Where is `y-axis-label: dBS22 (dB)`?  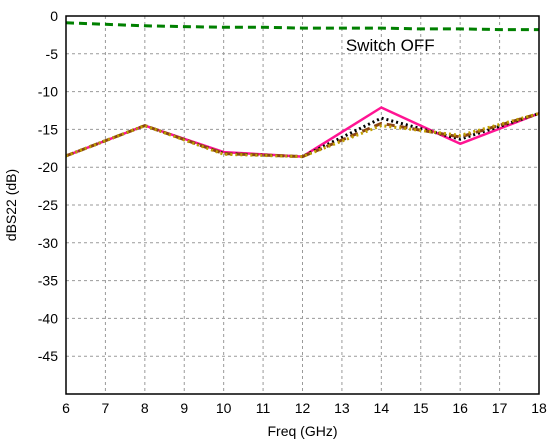
y-axis-label: dBS22 (dB) is located at coordinates (11, 205).